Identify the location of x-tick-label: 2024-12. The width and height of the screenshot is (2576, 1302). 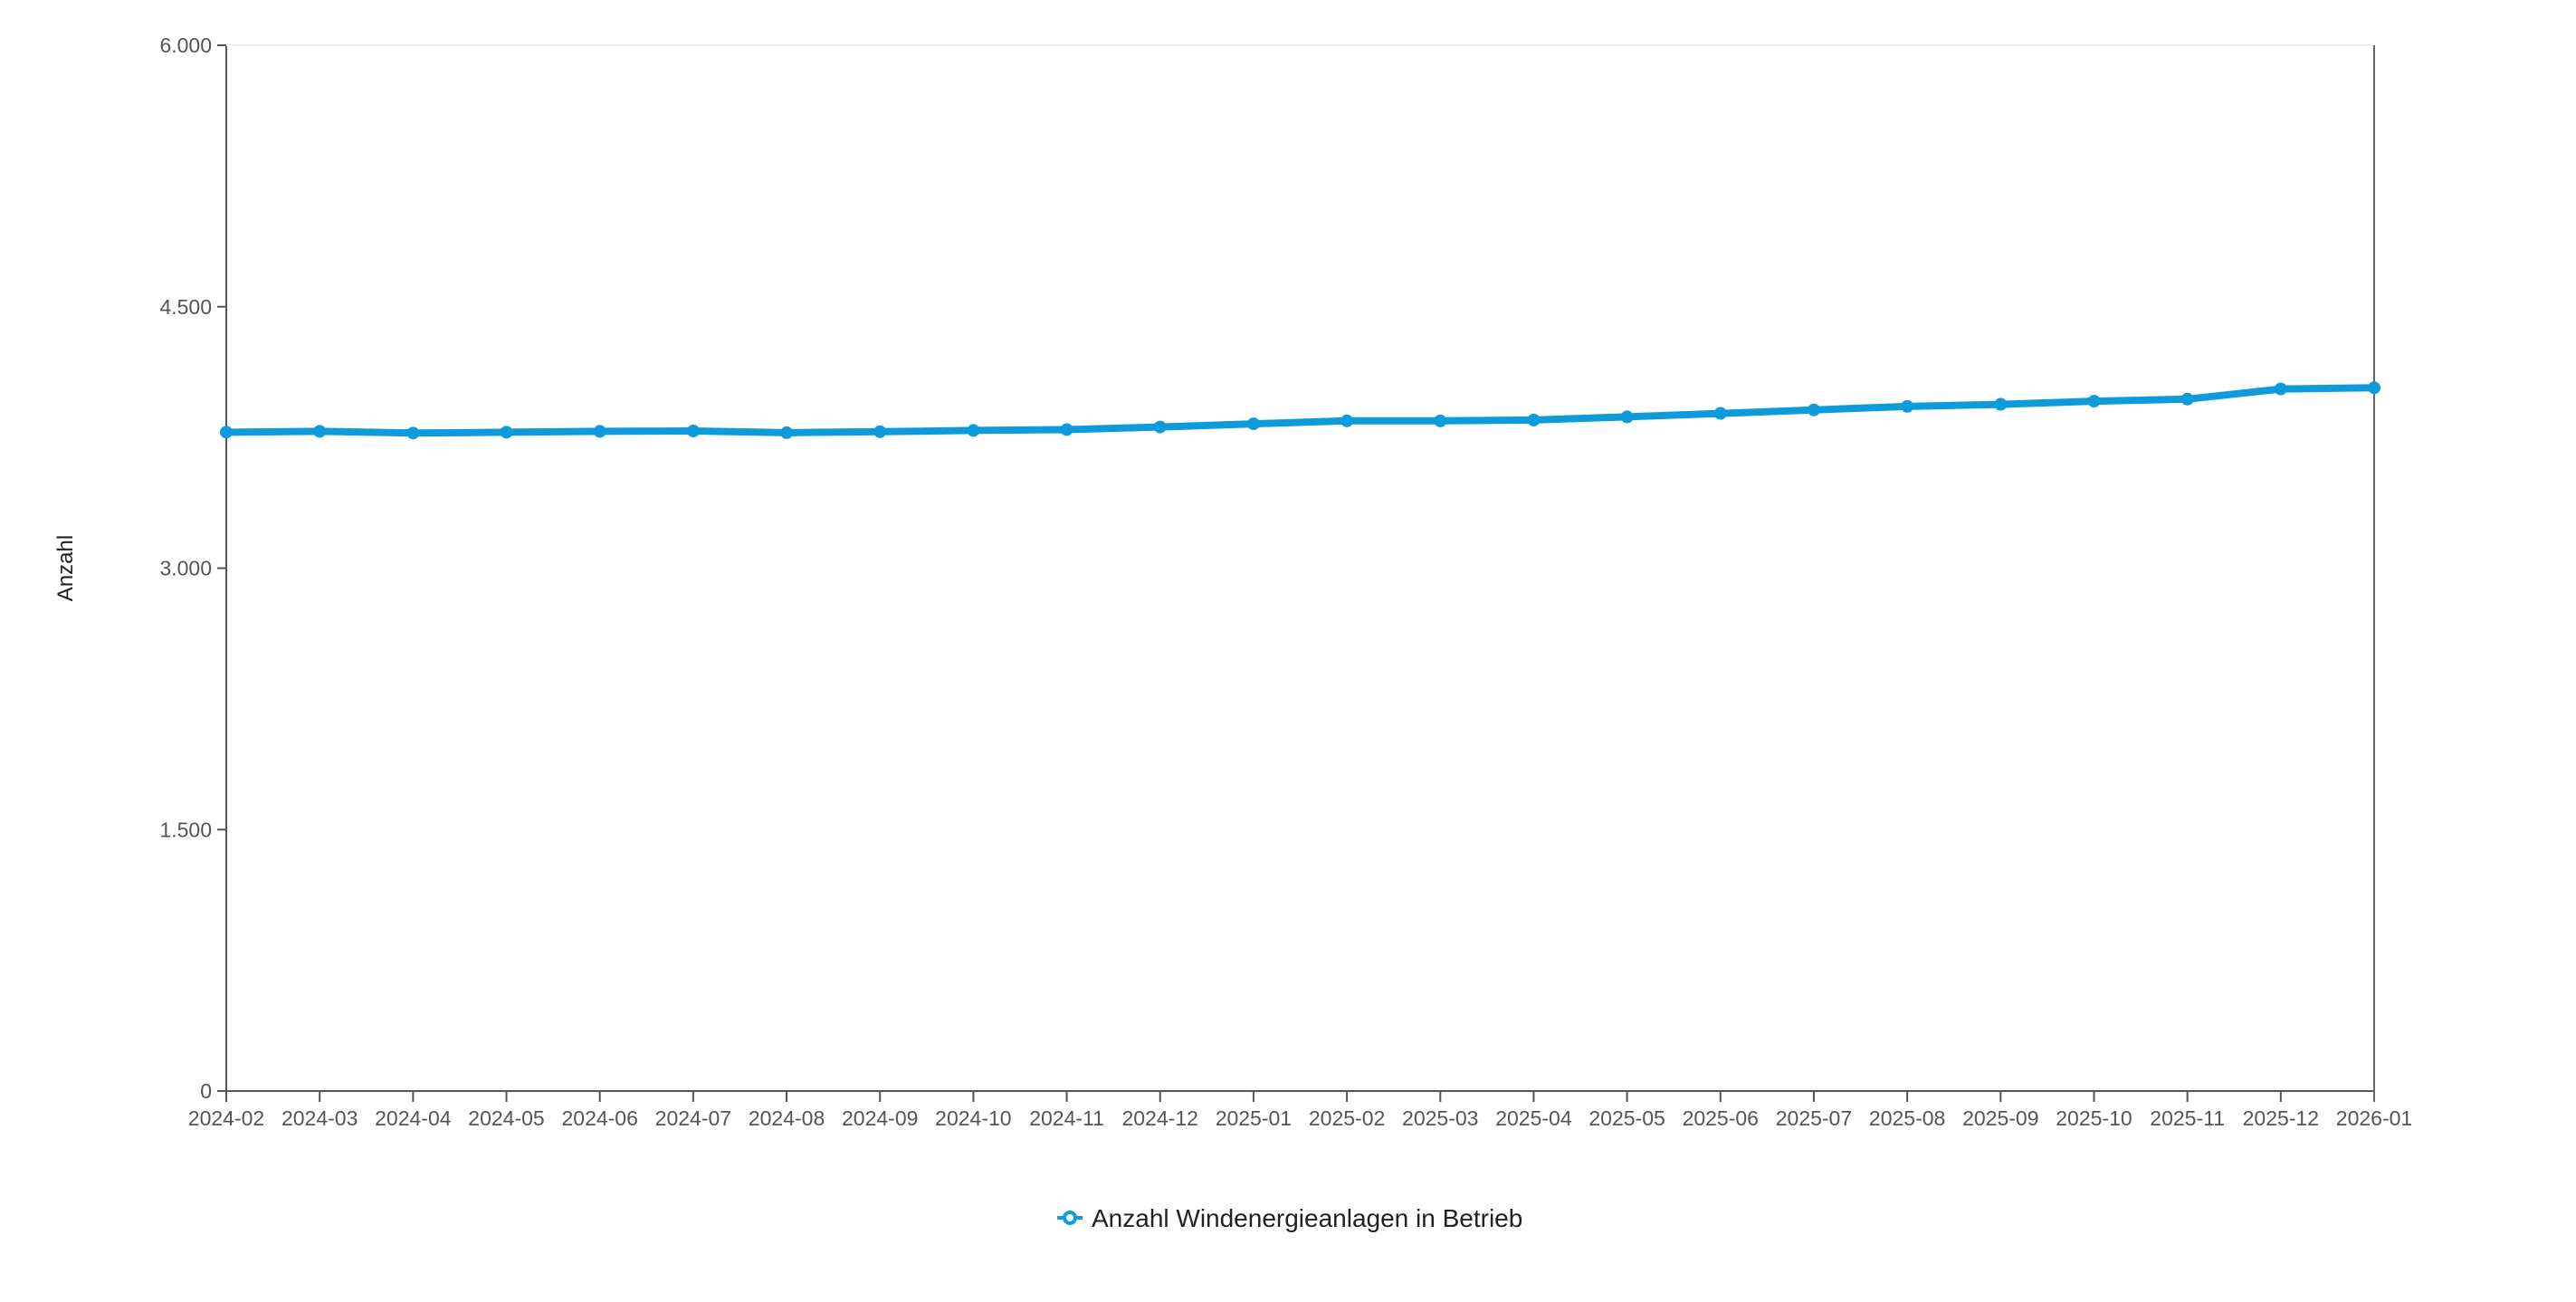
(1160, 1118).